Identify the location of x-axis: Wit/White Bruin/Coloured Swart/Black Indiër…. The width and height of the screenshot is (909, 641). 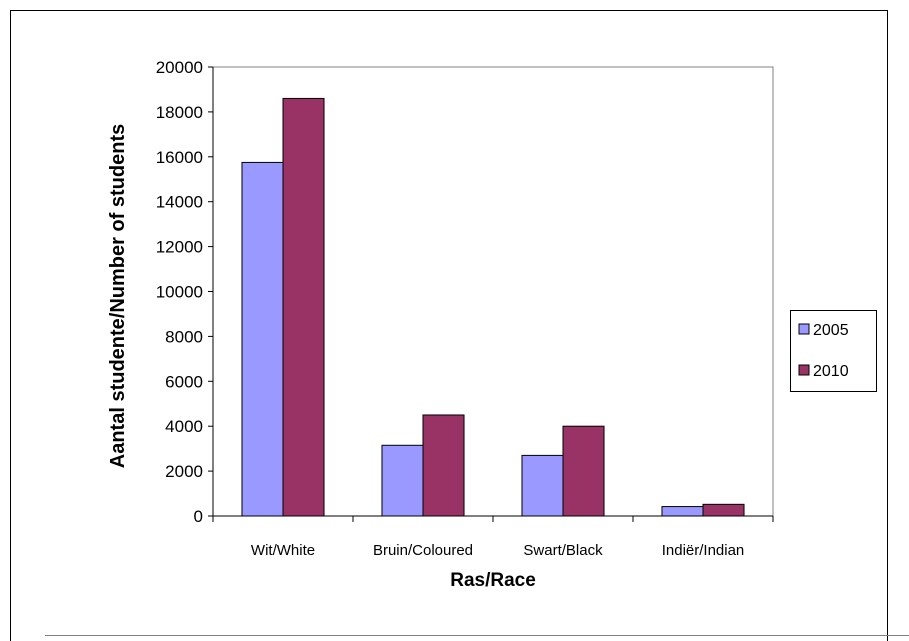
(493, 537).